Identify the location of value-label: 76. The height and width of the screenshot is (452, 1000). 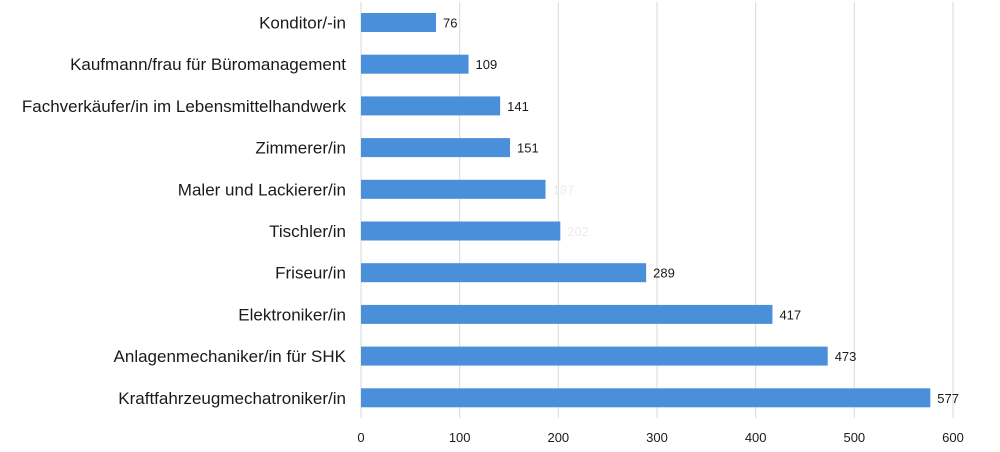
(450, 23).